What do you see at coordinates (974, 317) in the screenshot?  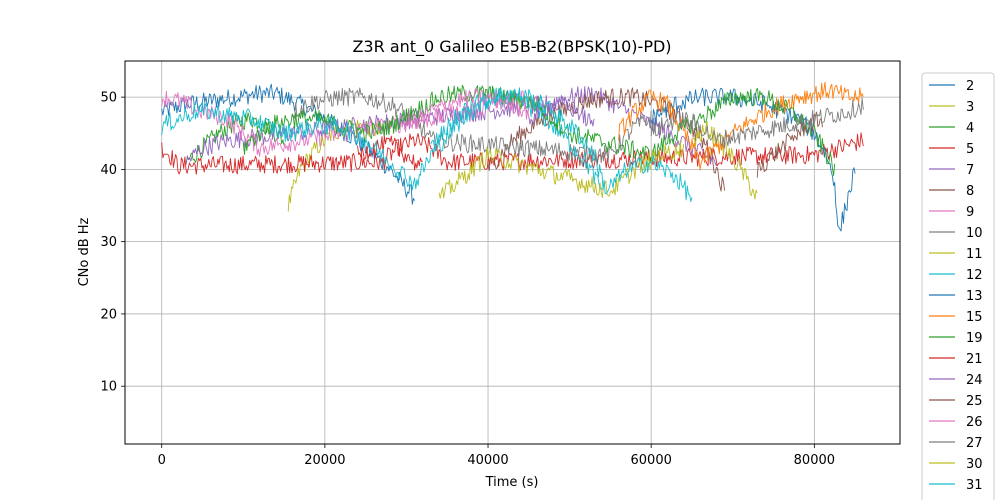 I see `legend-label-15: 15` at bounding box center [974, 317].